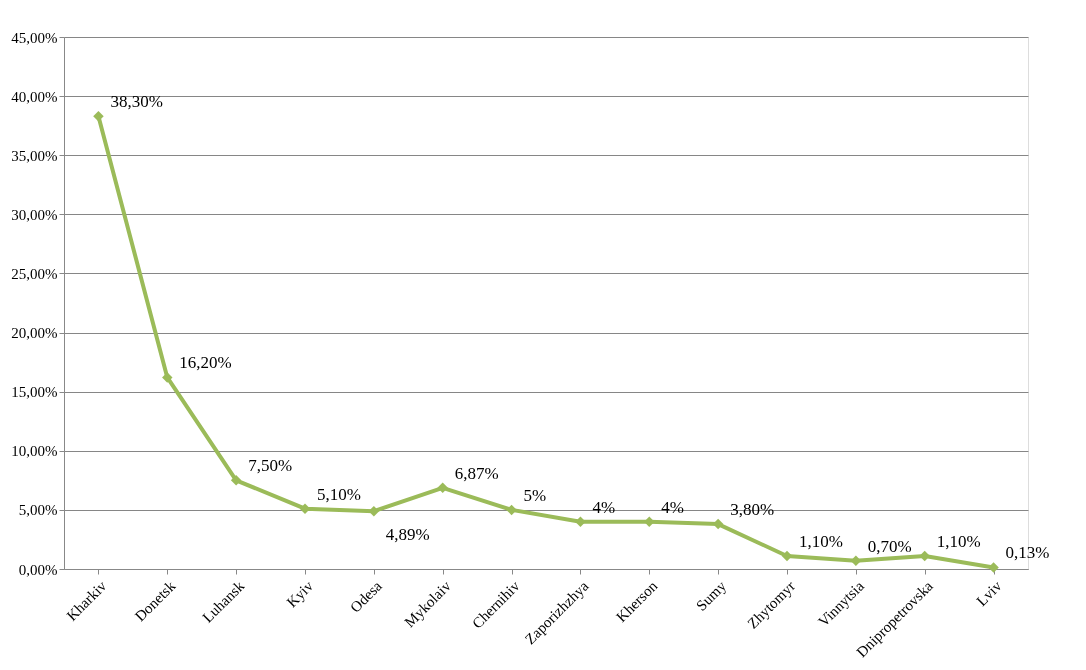 The image size is (1086, 670). I want to click on data-label: 5,10%, so click(339, 494).